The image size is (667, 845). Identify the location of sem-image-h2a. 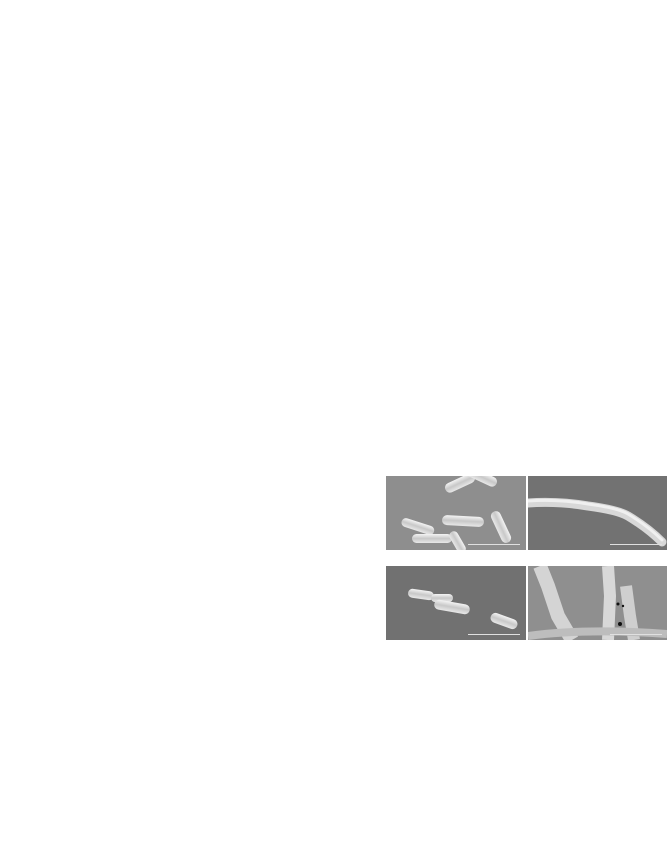
(597, 513).